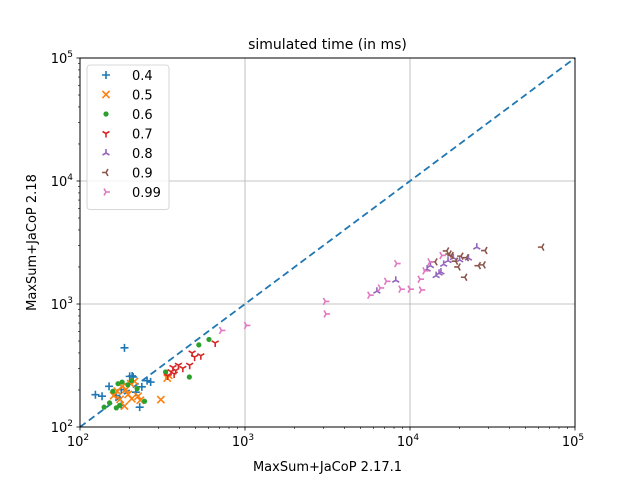  I want to click on x-tick-exponent: 4, so click(416, 438).